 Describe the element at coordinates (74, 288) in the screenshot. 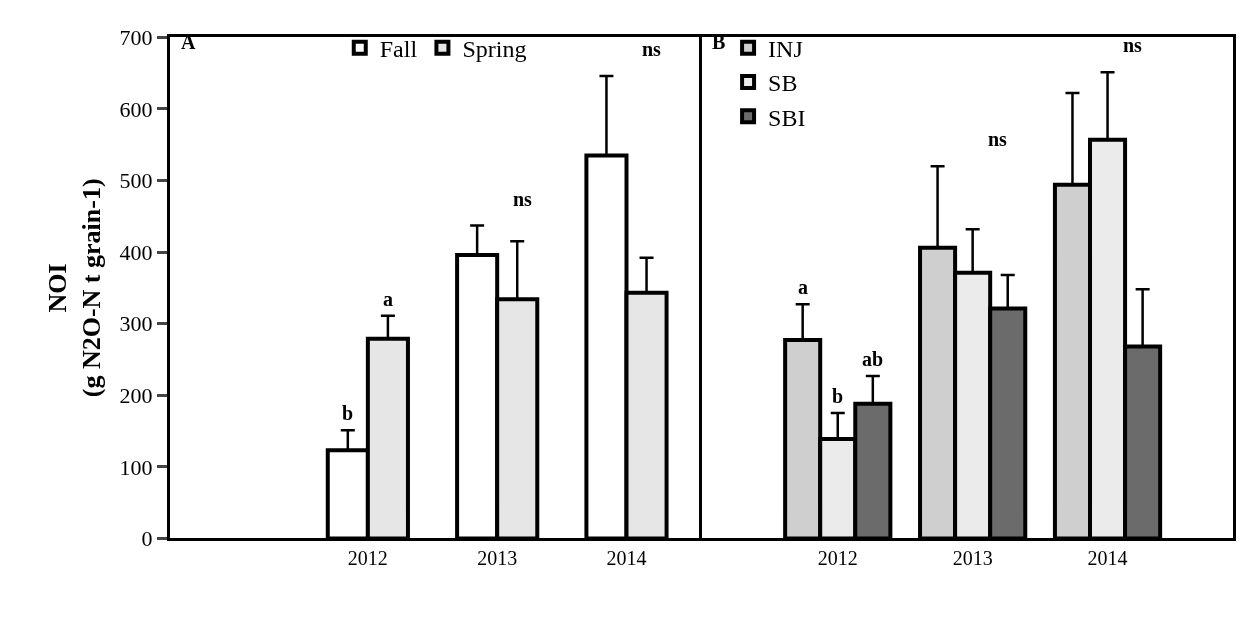

I see `y-axis-title: NOI (g N2O-N t grain-1)` at that location.